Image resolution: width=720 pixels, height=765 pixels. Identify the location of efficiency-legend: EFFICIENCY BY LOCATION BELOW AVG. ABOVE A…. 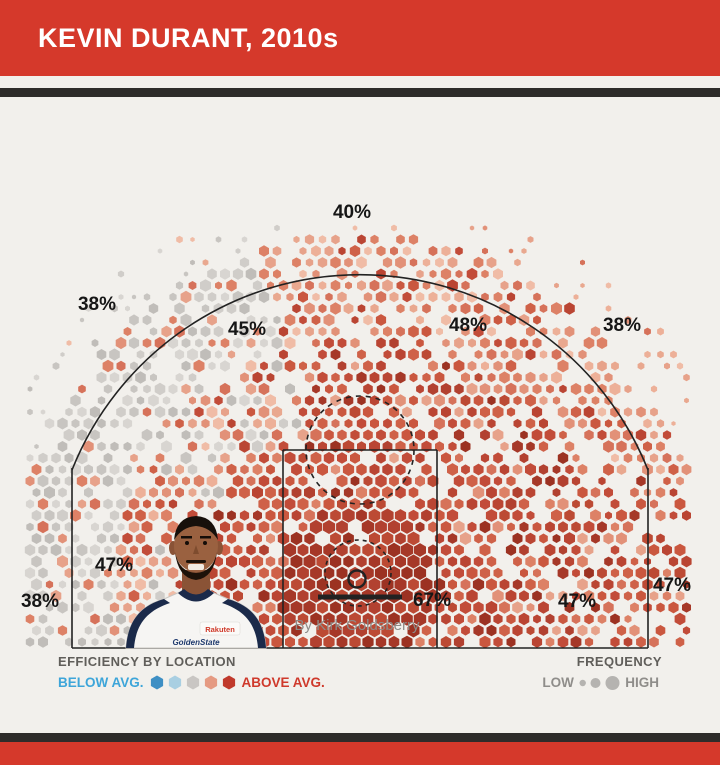
(191, 672).